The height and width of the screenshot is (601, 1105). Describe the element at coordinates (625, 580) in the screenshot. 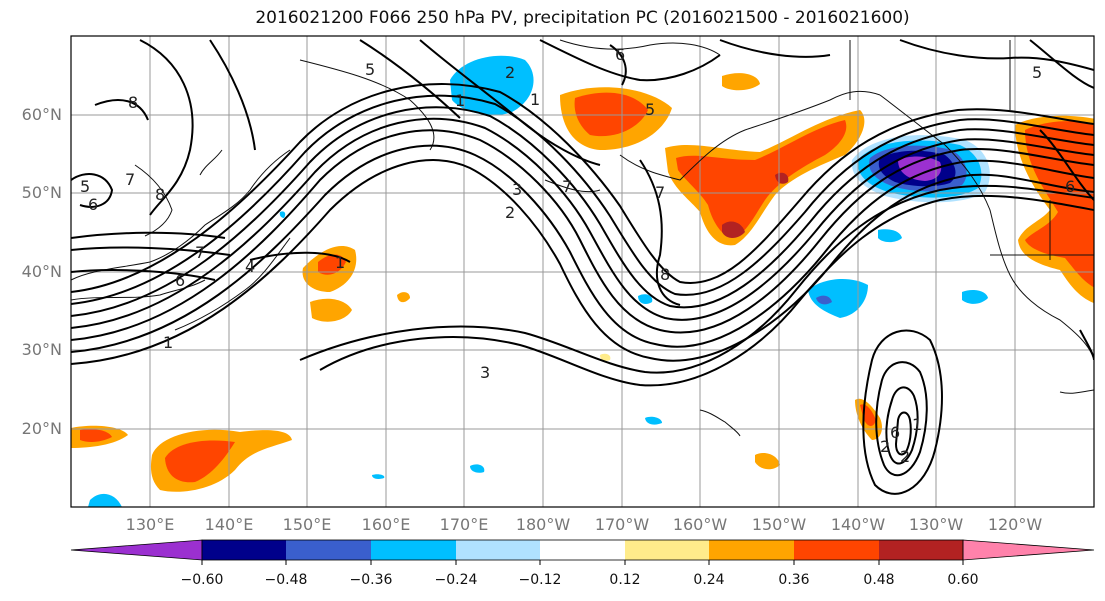

I see `colorbar-tick-label: 0.12` at that location.